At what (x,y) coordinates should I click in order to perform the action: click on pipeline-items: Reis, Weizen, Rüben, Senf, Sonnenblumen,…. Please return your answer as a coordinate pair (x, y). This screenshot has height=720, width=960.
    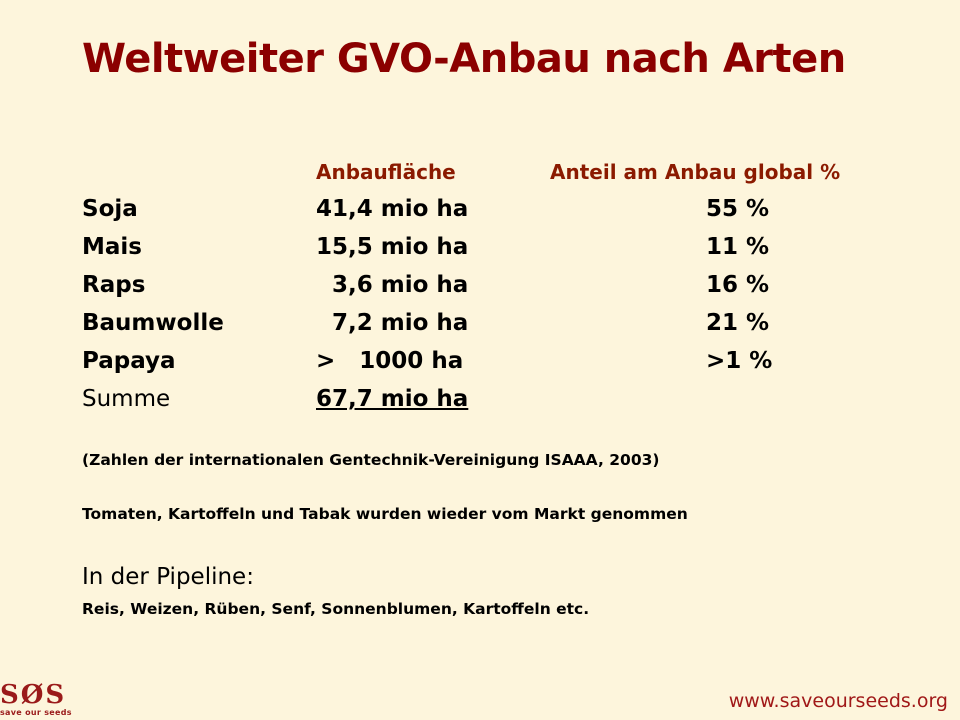
    Looking at the image, I should click on (336, 609).